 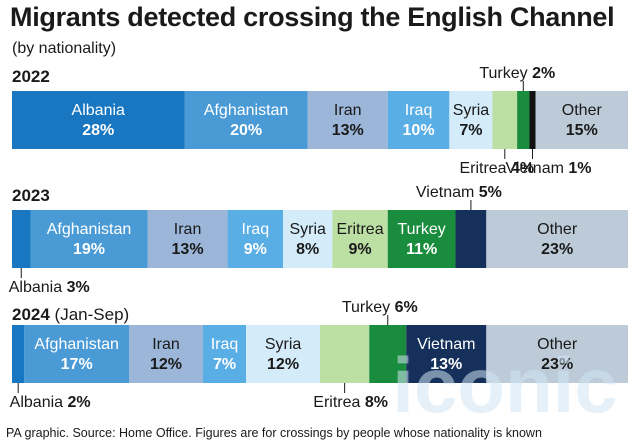 I want to click on bar-2024-afghanistan-value: 17%, so click(x=77, y=364).